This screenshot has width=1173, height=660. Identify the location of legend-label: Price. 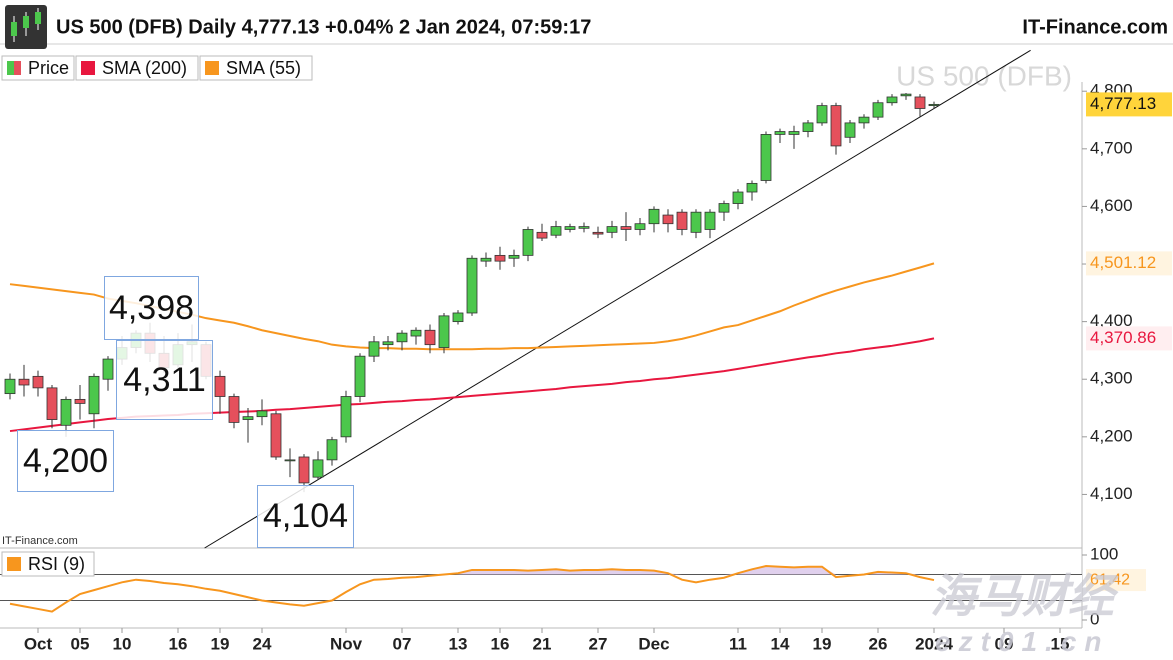
(48, 68).